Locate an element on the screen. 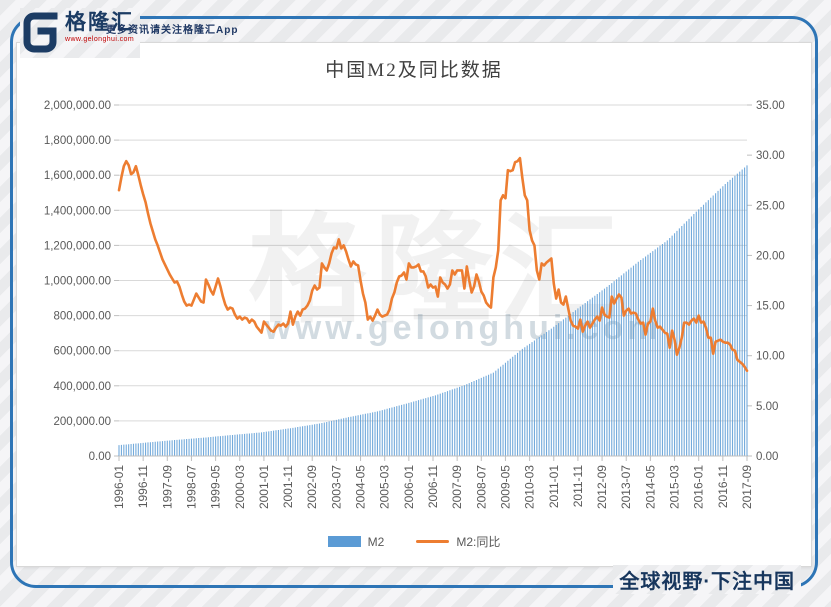 Image resolution: width=831 pixels, height=607 pixels. right-axis-label: 15.00 is located at coordinates (770, 307).